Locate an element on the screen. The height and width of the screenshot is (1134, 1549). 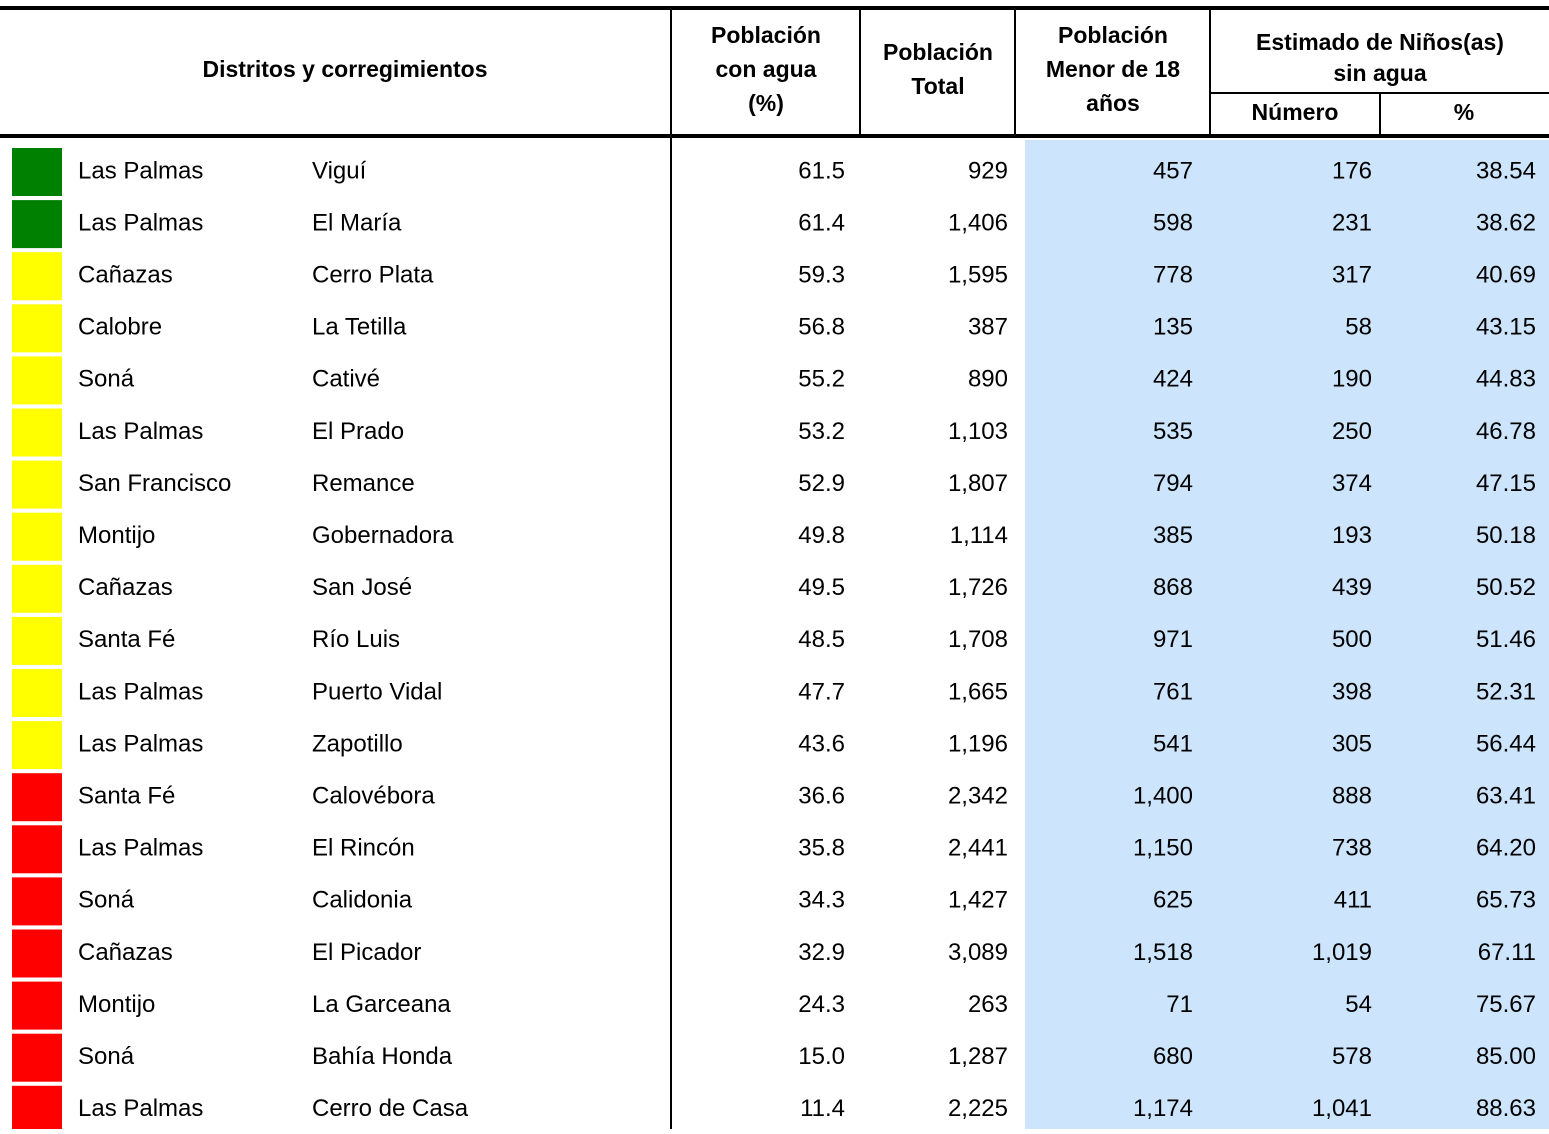
cell: Cerro Plata is located at coordinates (373, 275).